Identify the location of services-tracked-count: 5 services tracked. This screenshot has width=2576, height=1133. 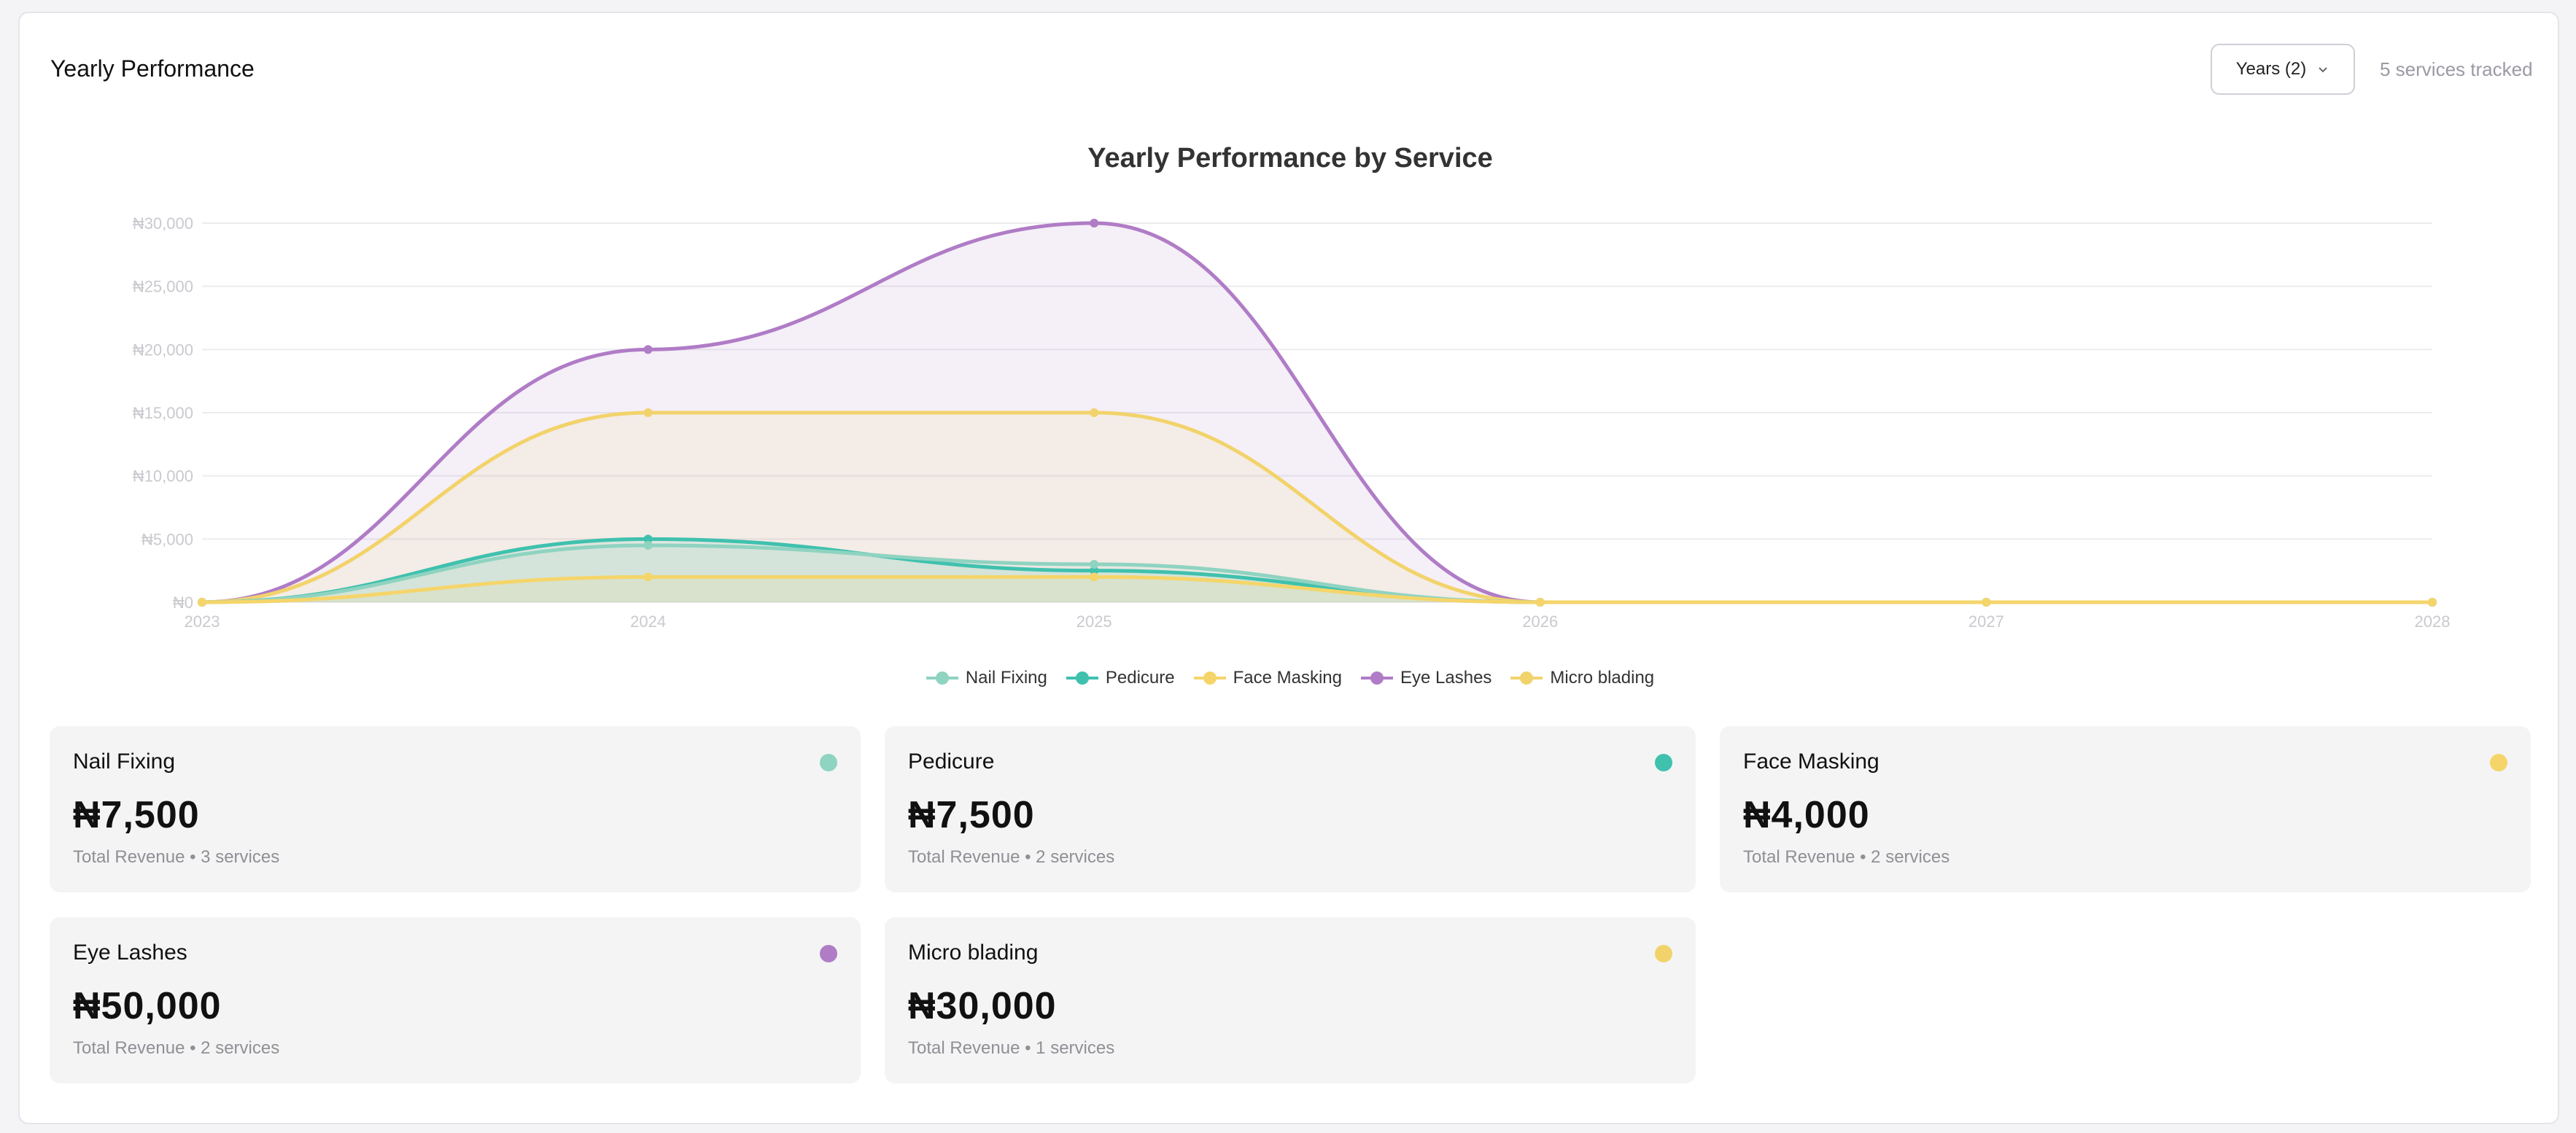
(2457, 69).